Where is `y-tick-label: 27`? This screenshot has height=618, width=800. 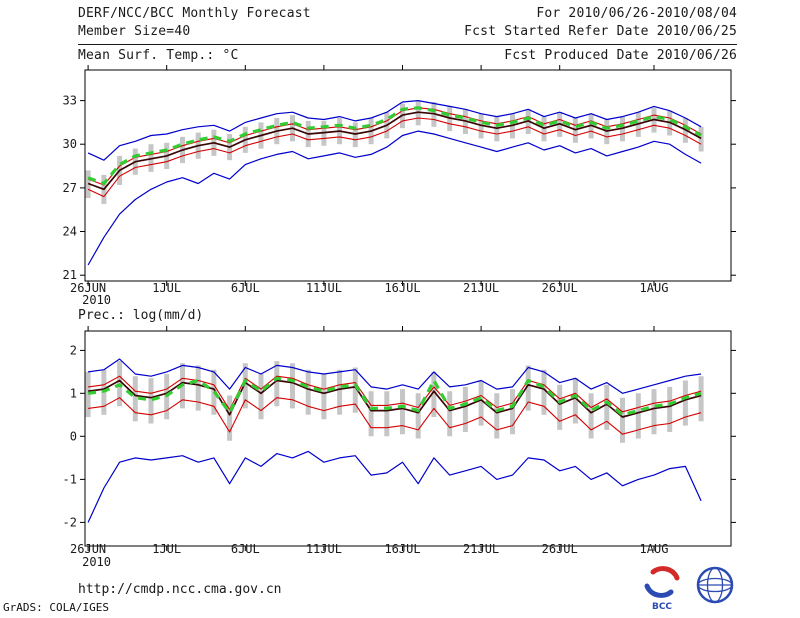 y-tick-label: 27 is located at coordinates (70, 188).